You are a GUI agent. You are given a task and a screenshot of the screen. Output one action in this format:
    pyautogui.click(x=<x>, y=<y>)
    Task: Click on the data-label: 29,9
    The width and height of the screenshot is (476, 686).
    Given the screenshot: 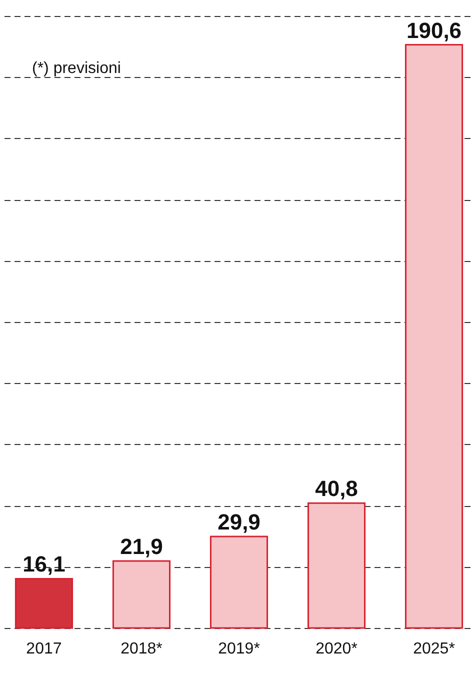 What is the action you would take?
    pyautogui.click(x=239, y=522)
    